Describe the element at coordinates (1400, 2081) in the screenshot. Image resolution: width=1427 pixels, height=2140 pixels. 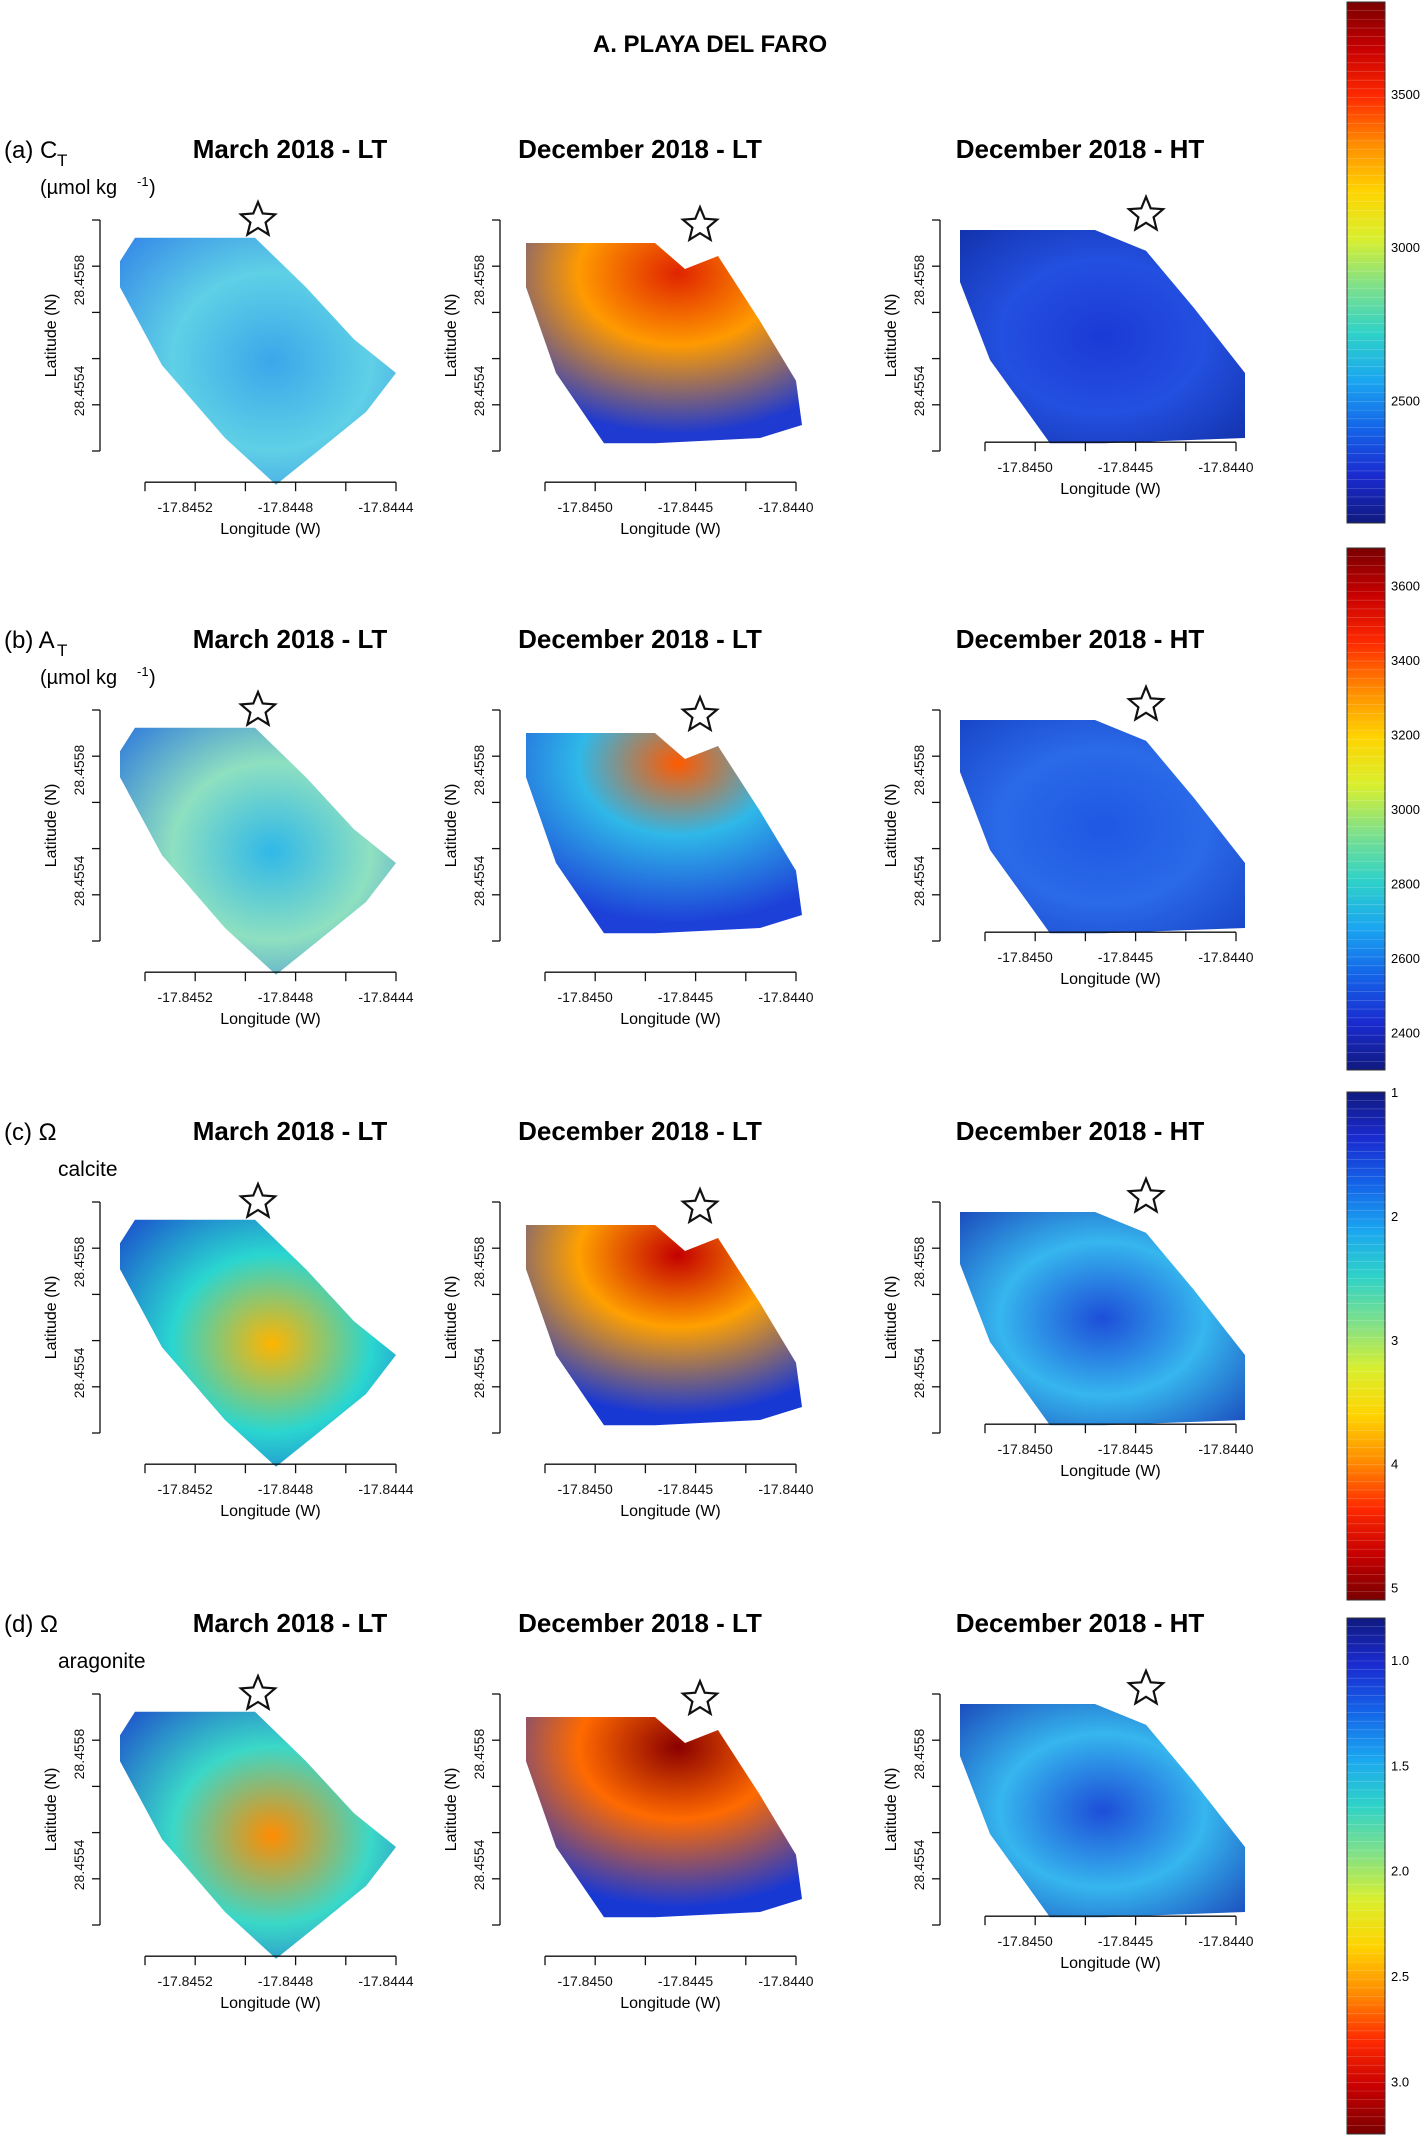
I see `colorbar-tick-label: 3.0` at that location.